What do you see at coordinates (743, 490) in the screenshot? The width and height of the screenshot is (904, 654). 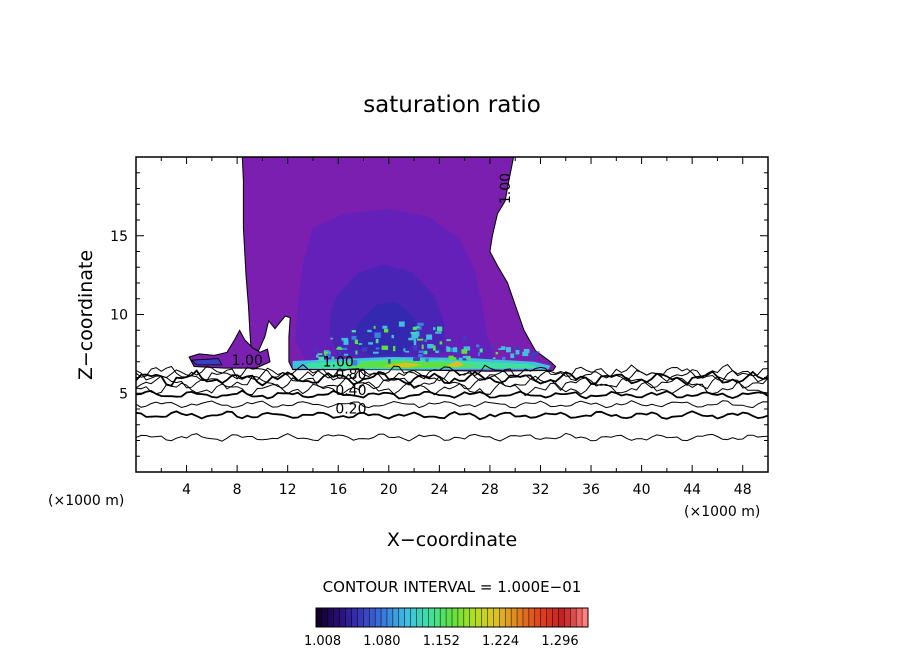 I see `x-tick-label: 48` at bounding box center [743, 490].